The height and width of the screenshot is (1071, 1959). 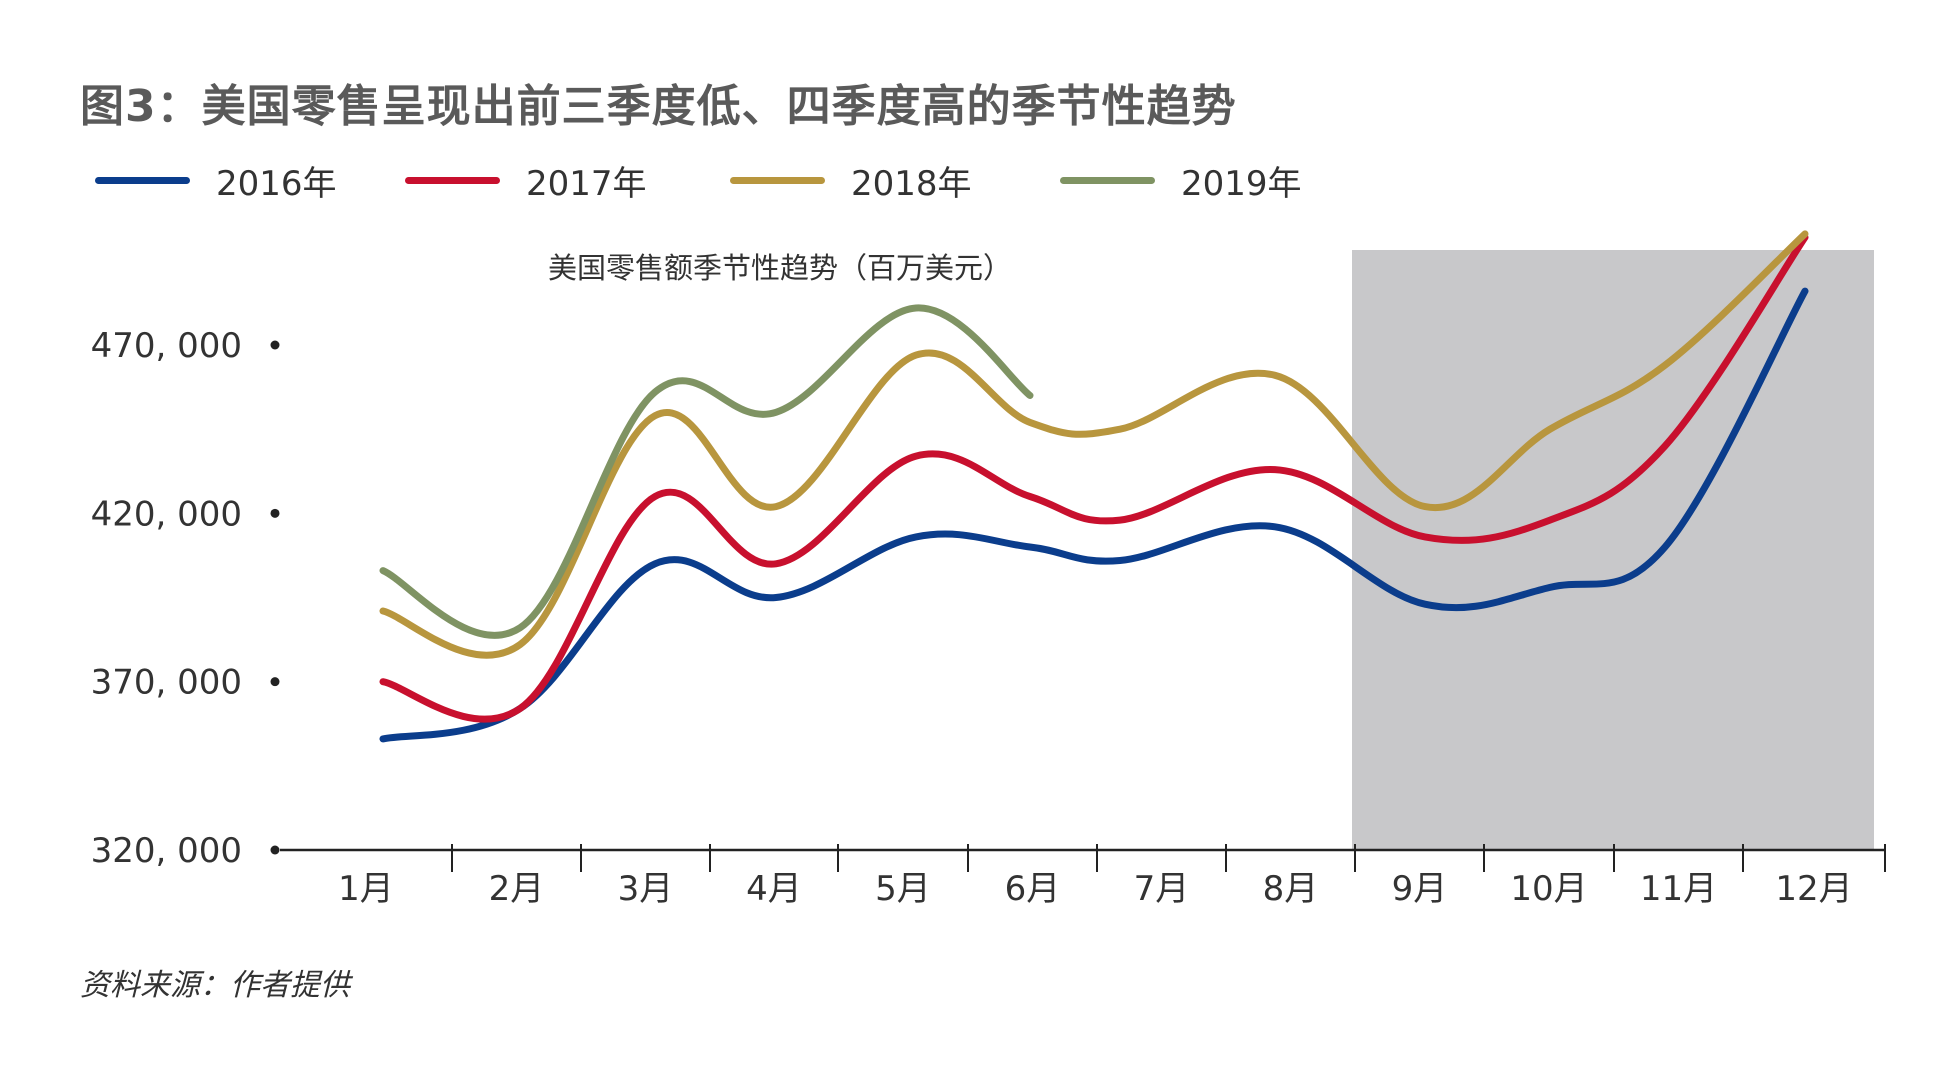 What do you see at coordinates (276, 183) in the screenshot?
I see `legend-label-2016: 2016年` at bounding box center [276, 183].